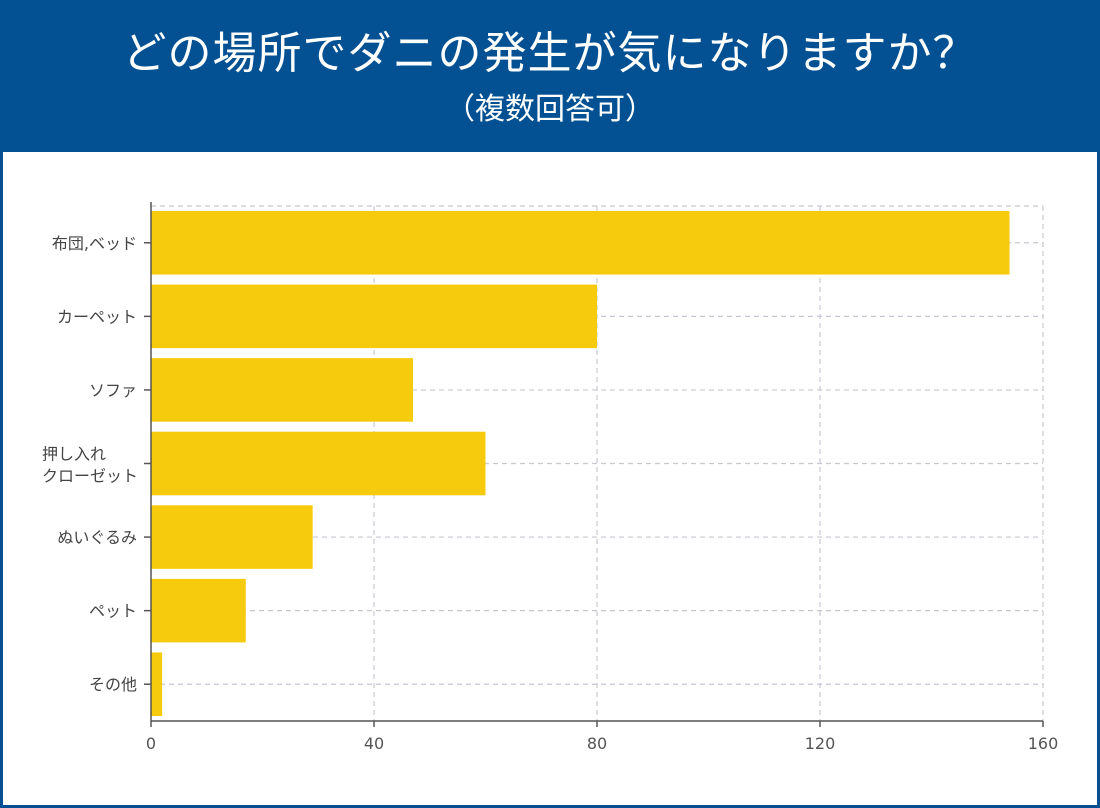  Describe the element at coordinates (1043, 743) in the screenshot. I see `x-tick-label: 160` at that location.